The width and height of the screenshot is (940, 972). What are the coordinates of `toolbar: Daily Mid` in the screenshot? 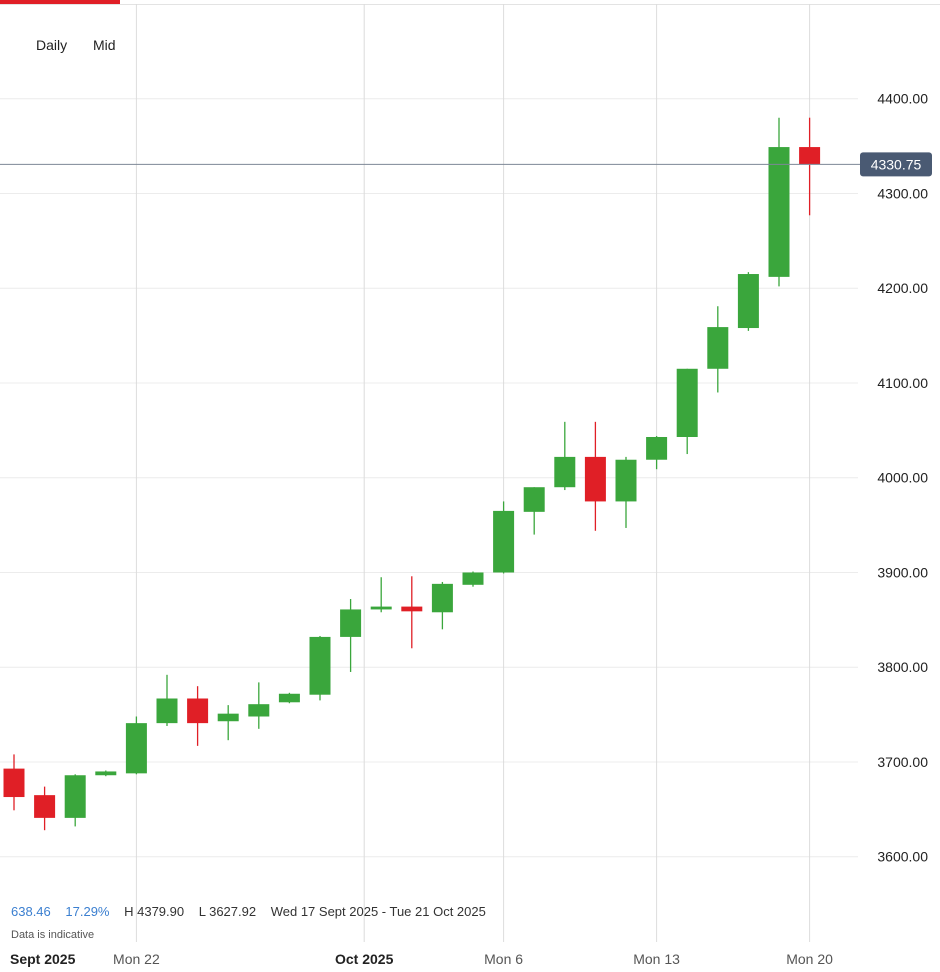 It's located at (87, 45).